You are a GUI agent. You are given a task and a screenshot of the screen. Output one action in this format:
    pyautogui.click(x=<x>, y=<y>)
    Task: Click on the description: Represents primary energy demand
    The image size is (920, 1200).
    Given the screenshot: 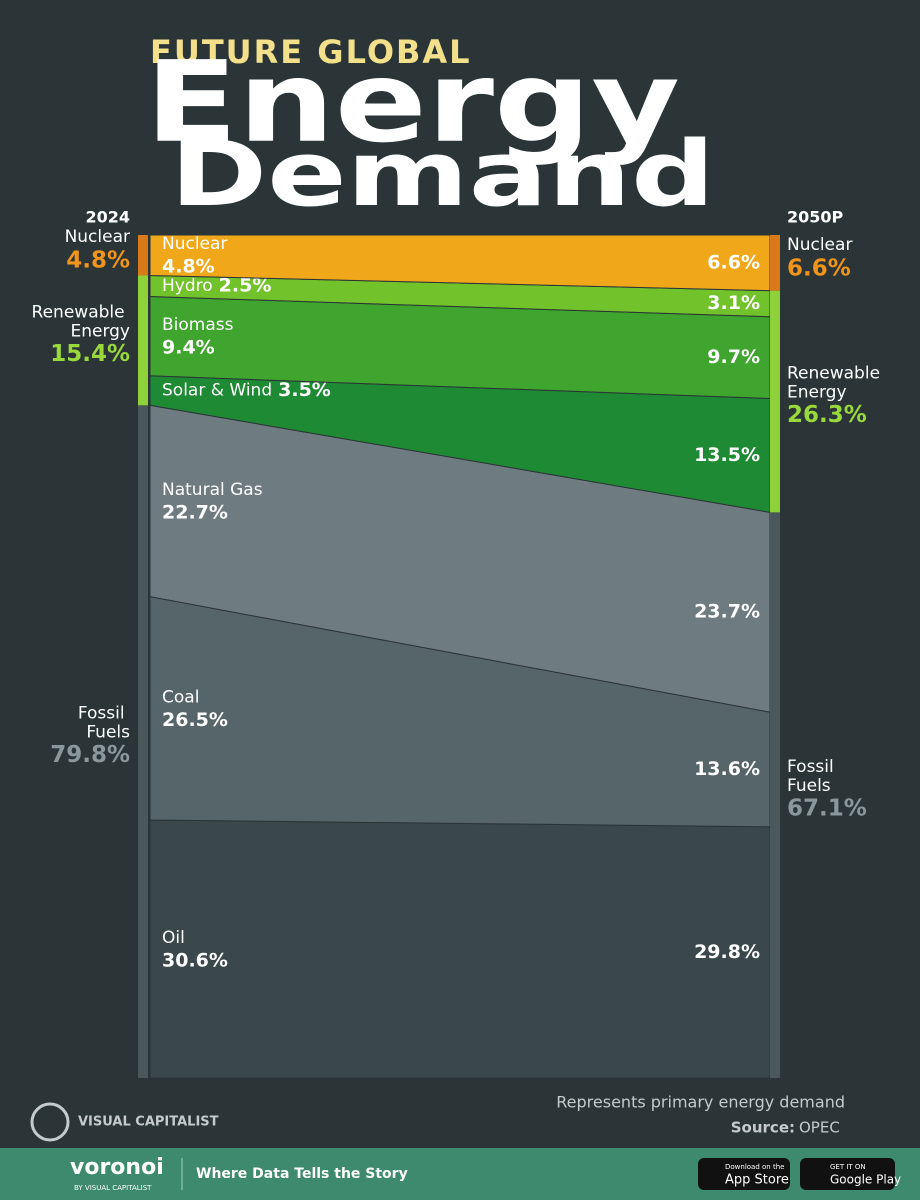 What is the action you would take?
    pyautogui.click(x=700, y=1102)
    